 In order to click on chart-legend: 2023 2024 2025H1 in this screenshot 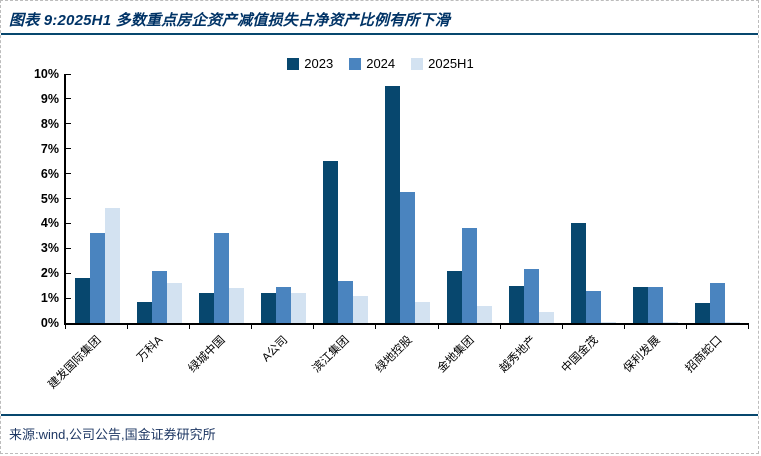, I will do `click(379, 63)`.